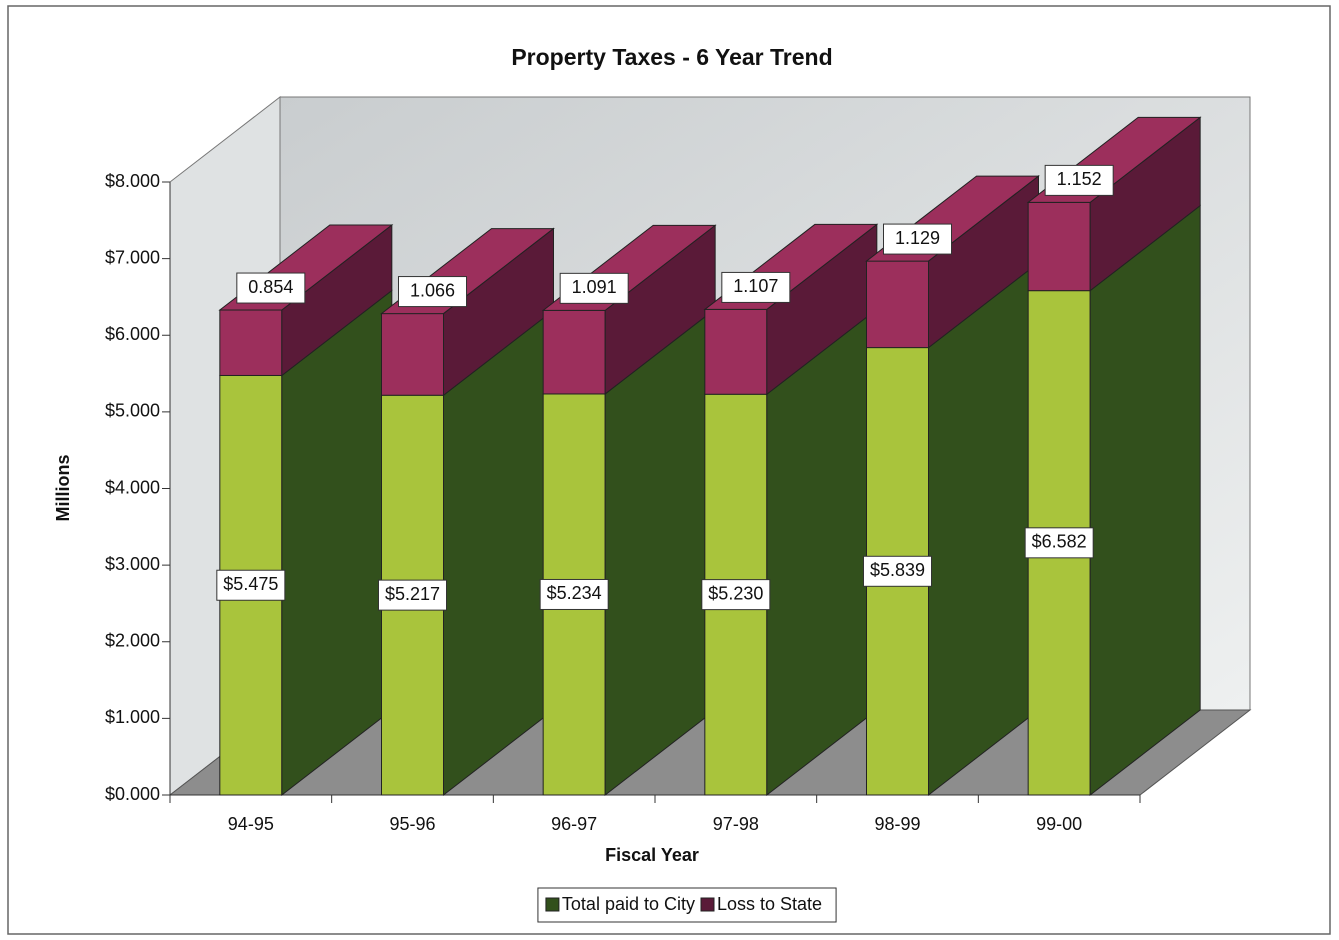  I want to click on y-tick-label: $1.000, so click(132, 717).